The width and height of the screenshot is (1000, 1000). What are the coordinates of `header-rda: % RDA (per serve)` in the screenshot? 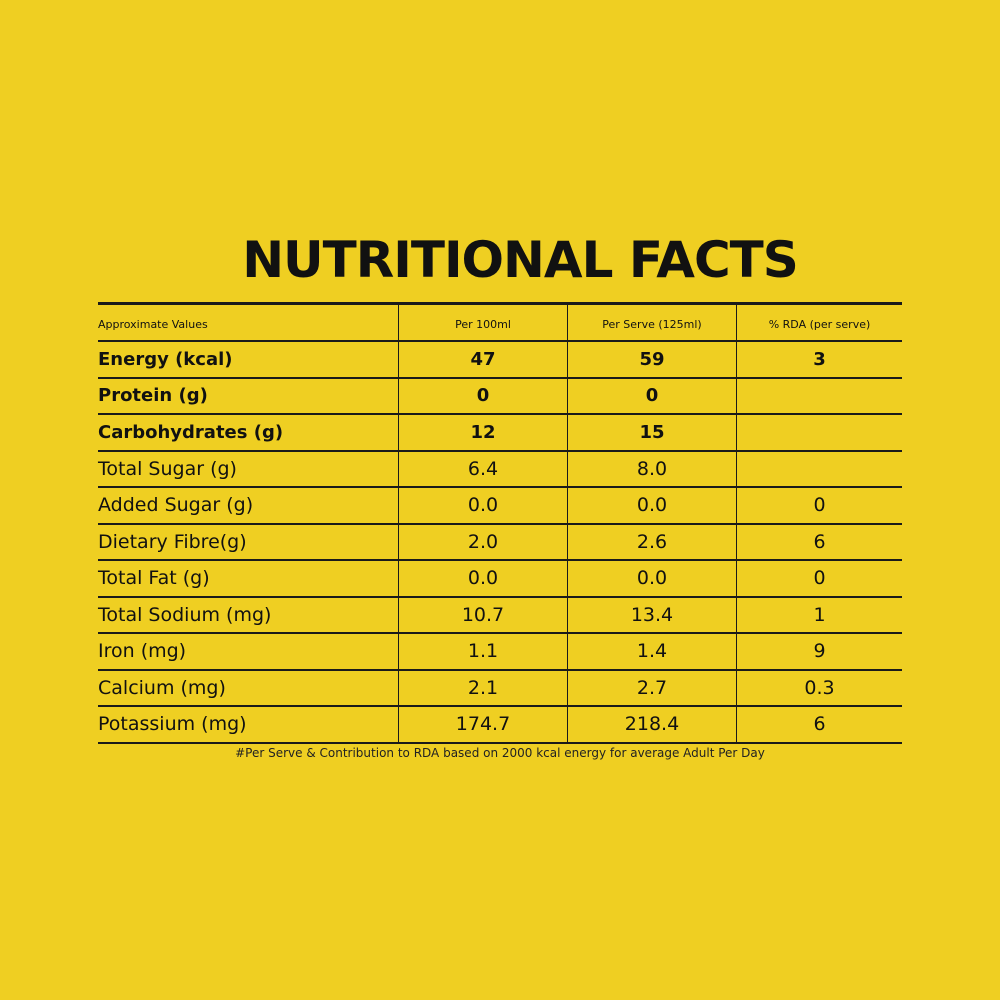 It's located at (819, 322).